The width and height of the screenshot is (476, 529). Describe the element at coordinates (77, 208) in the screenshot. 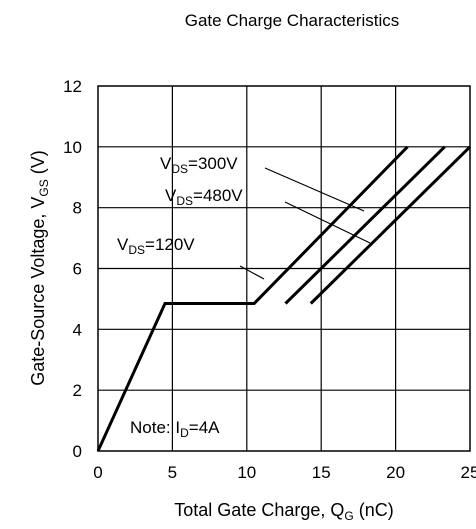

I see `y-tick-label: 8` at that location.